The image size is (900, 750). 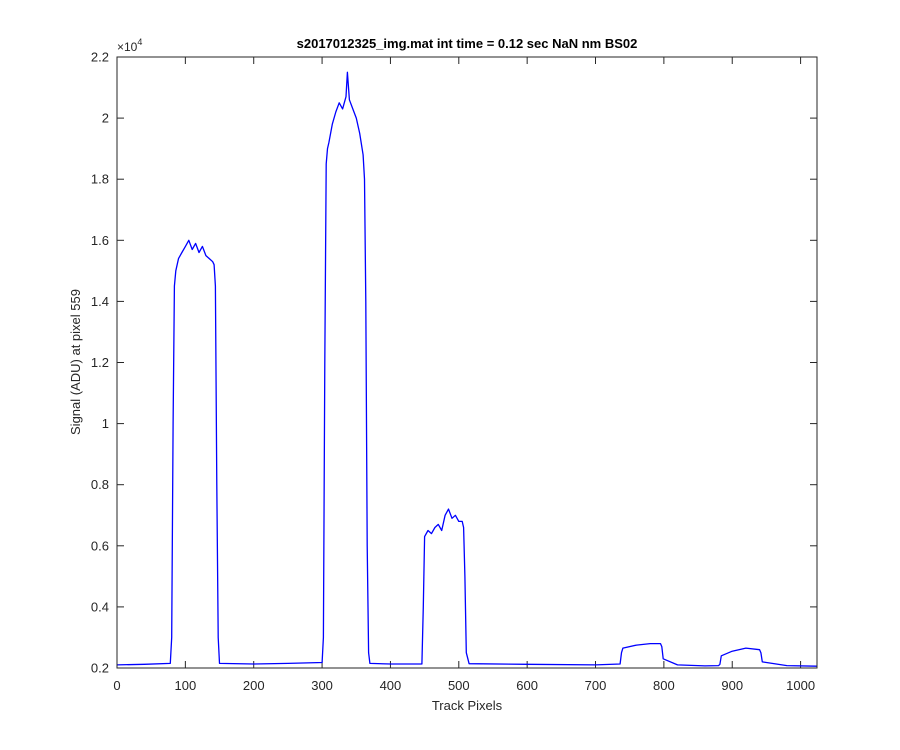 I want to click on y-axis-exponent: ×10⁴, so click(x=129, y=45).